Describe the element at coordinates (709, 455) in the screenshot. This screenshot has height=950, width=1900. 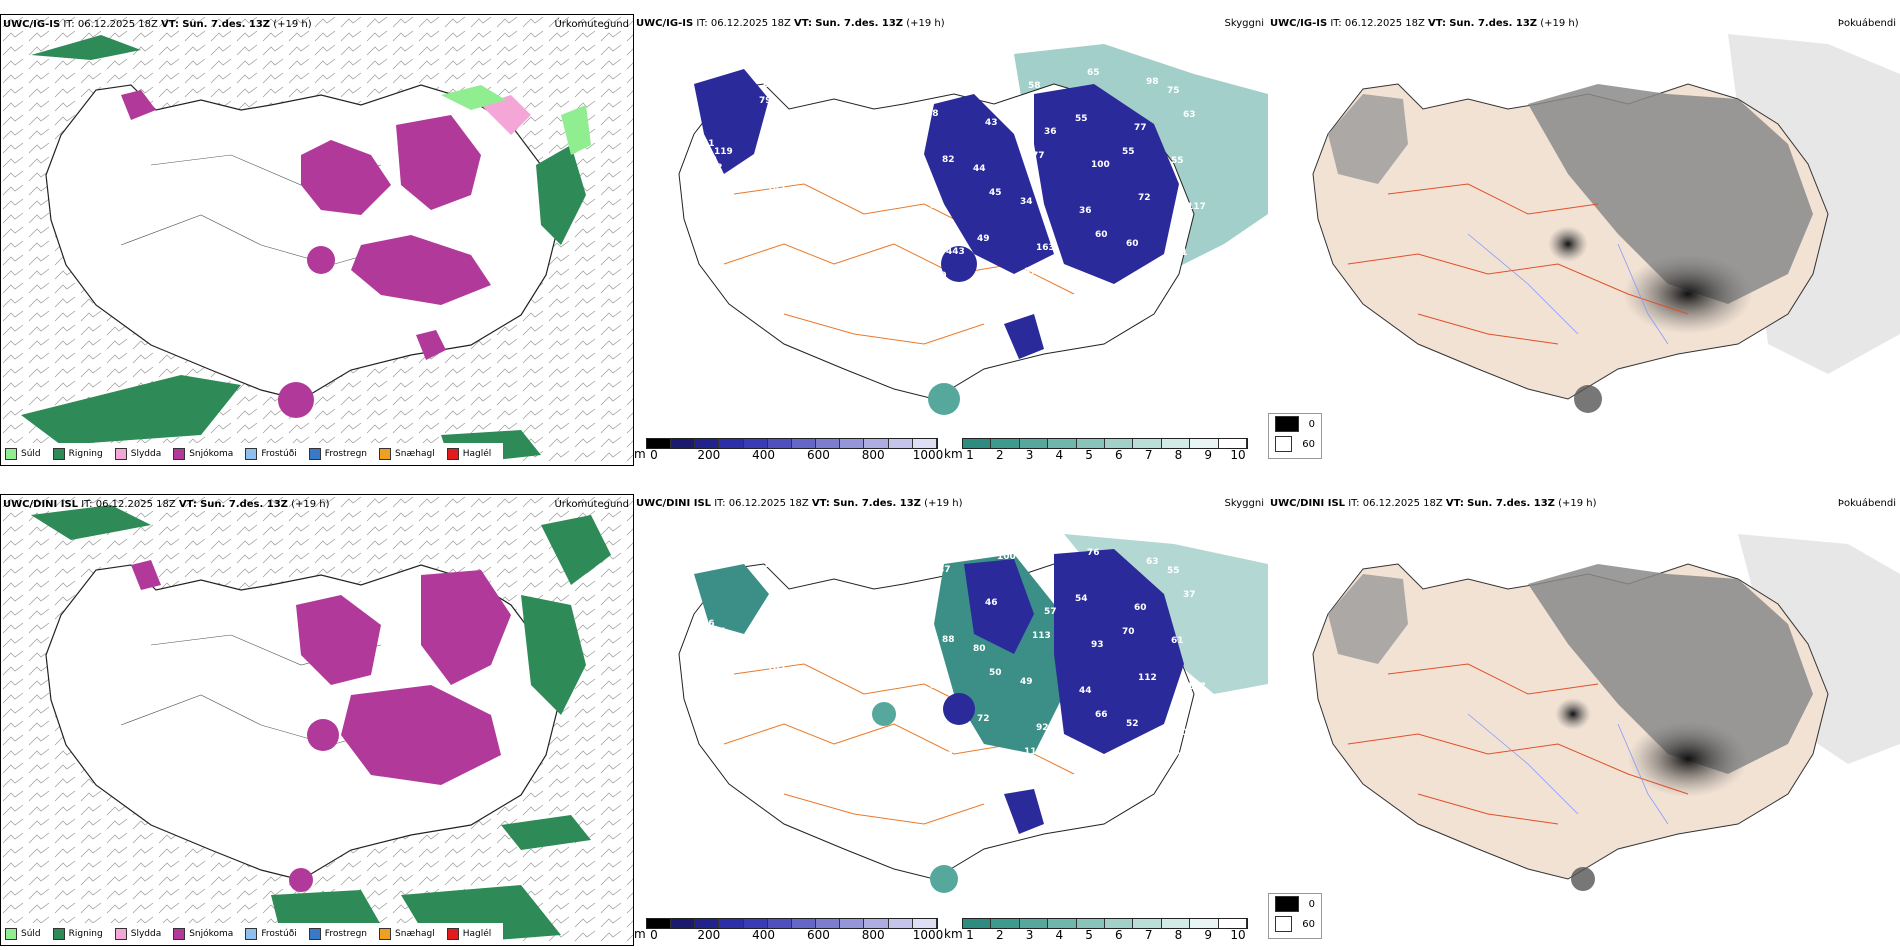
I see `colorbar-tick: 200` at that location.